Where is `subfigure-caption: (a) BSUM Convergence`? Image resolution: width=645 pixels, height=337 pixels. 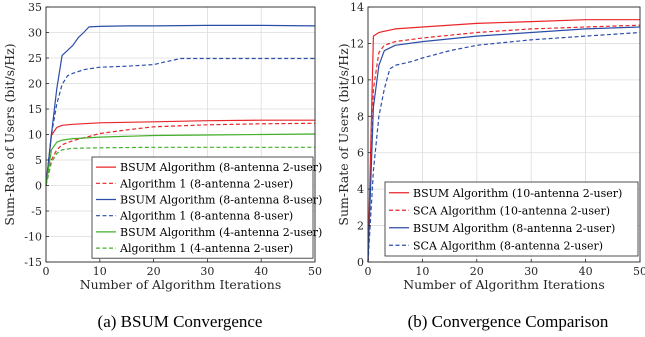 subfigure-caption: (a) BSUM Convergence is located at coordinates (180, 321).